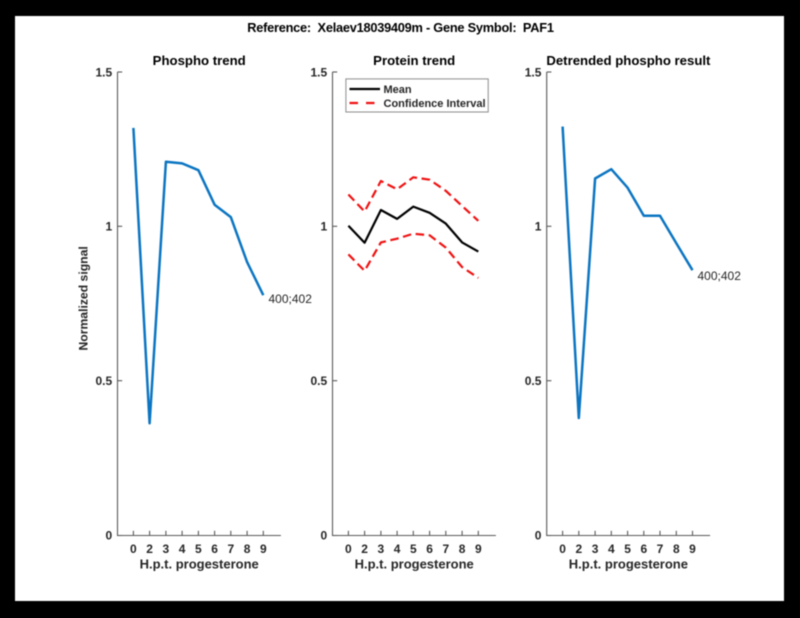  What do you see at coordinates (83, 298) in the screenshot?
I see `svg-text: Normalized signal` at bounding box center [83, 298].